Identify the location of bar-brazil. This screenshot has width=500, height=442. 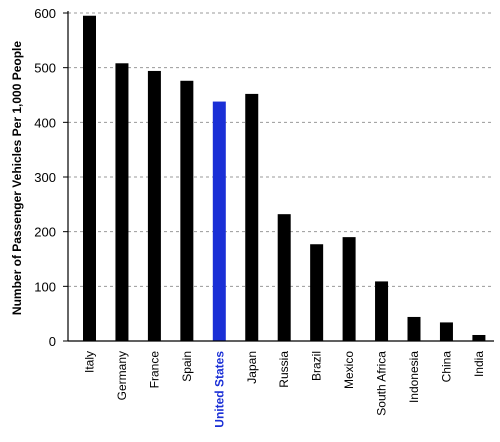
(317, 292).